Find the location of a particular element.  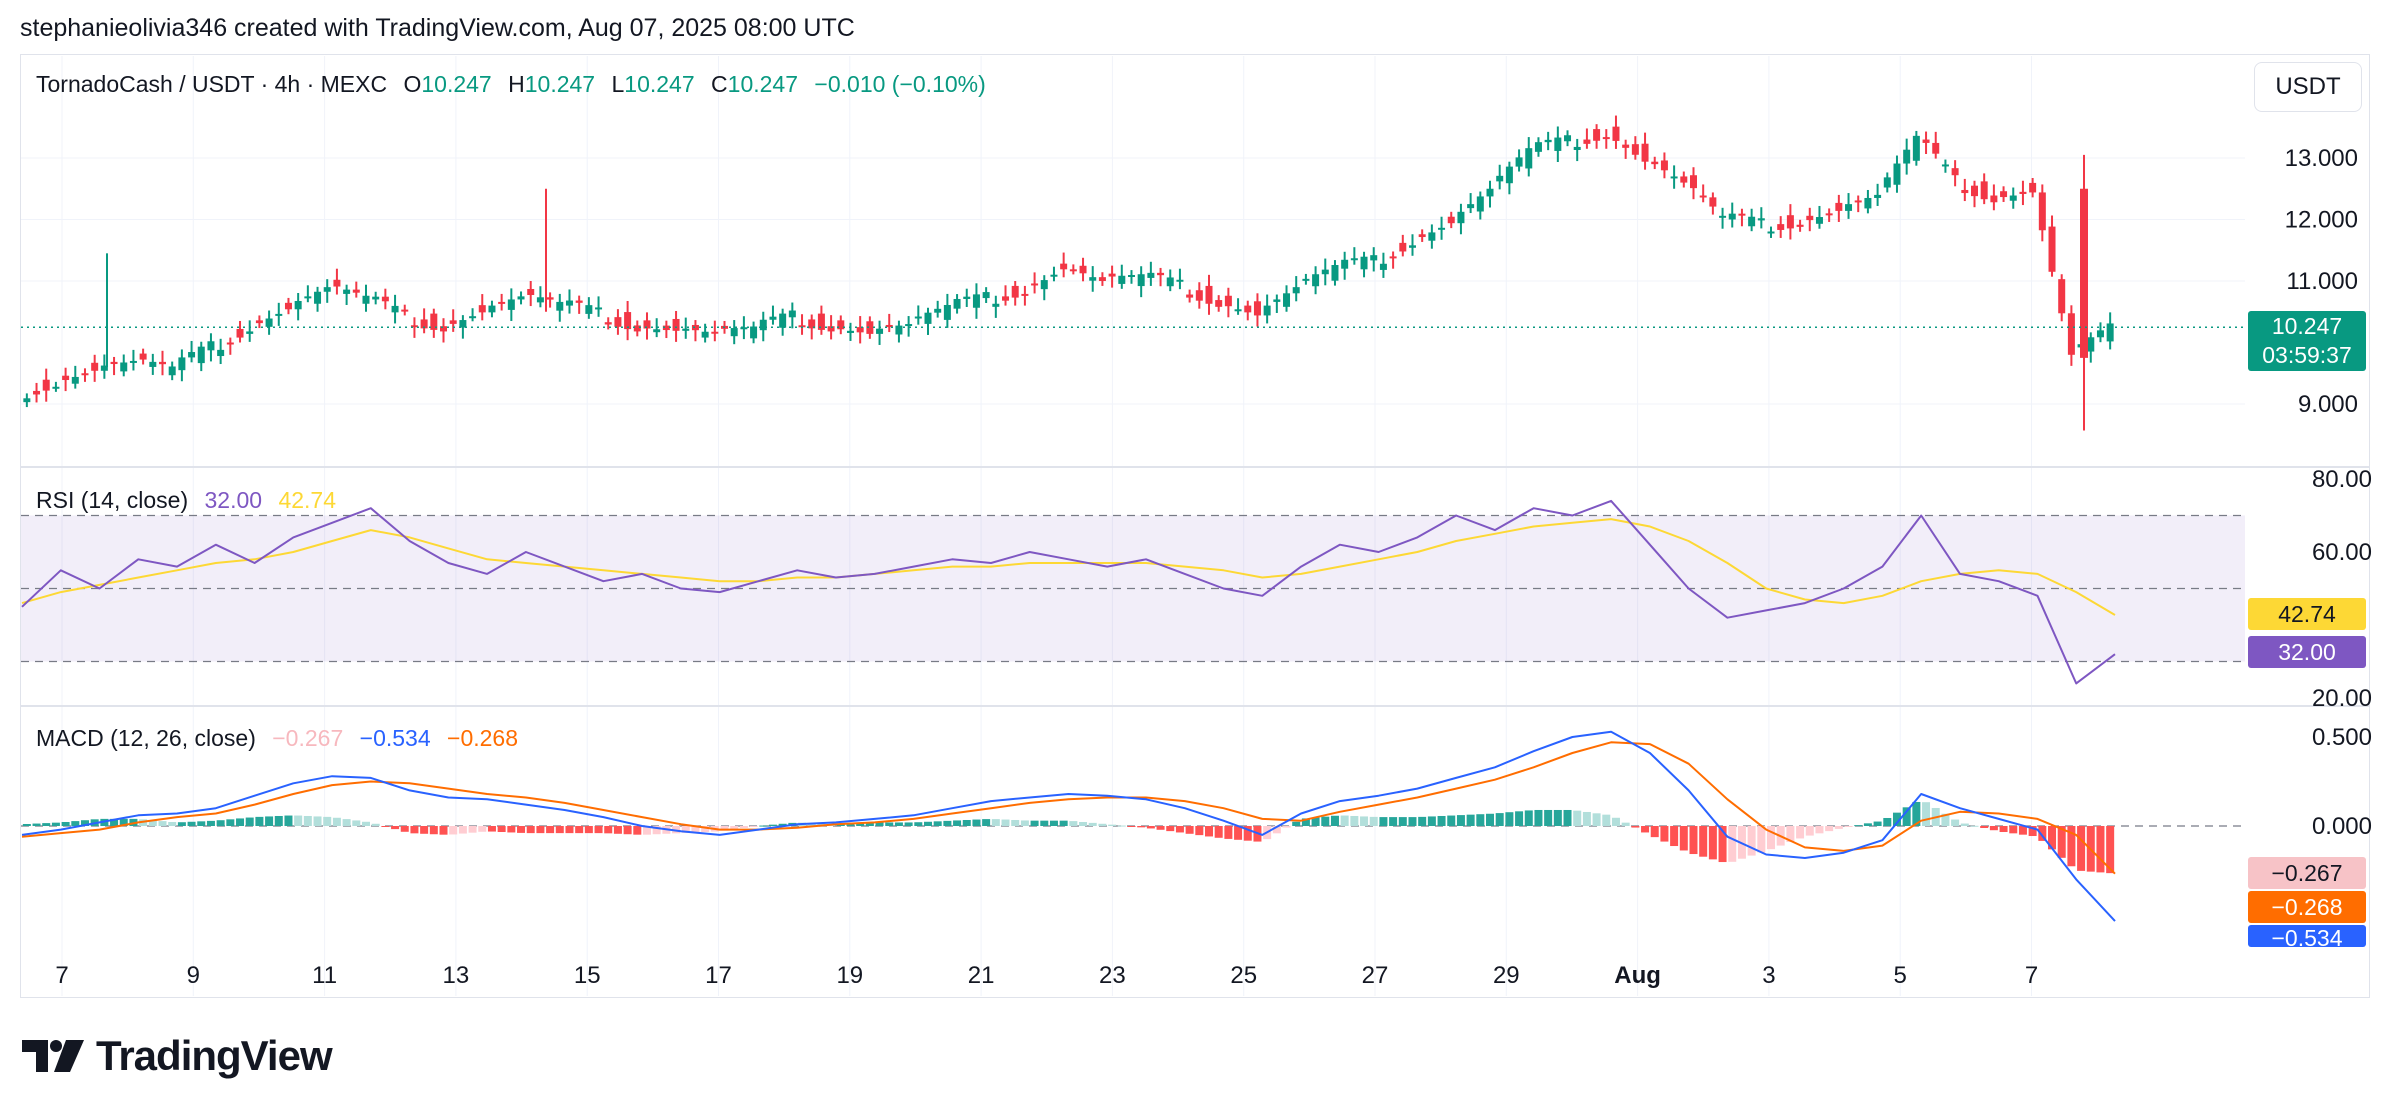

rsi-ma-line is located at coordinates (1068, 567).